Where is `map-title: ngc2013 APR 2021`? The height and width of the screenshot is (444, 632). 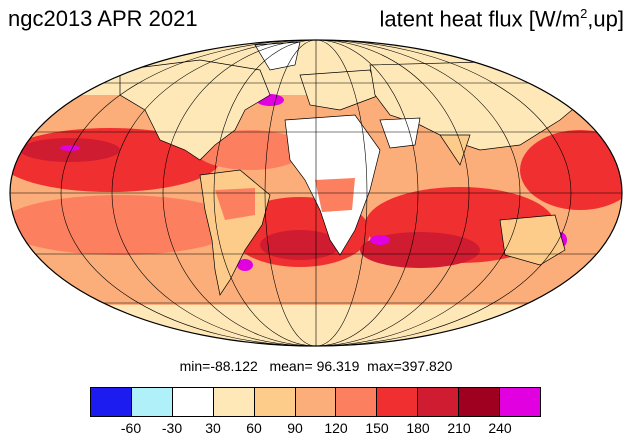
map-title: ngc2013 APR 2021 is located at coordinates (103, 18).